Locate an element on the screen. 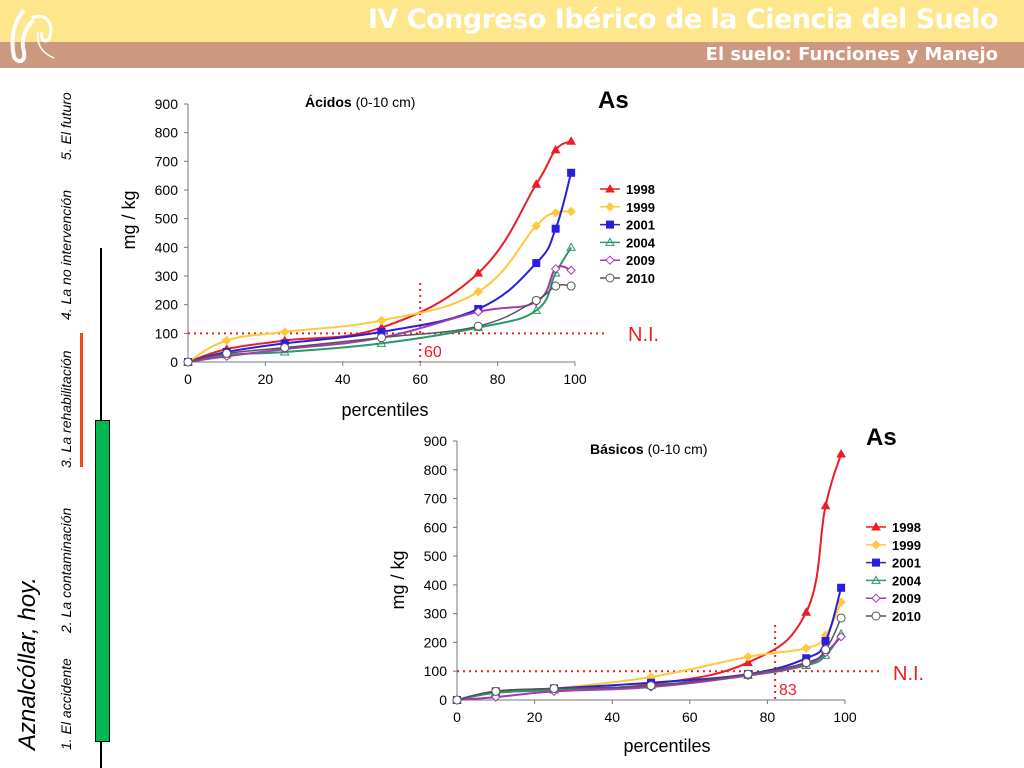 The width and height of the screenshot is (1024, 768). legend-label: 2004 is located at coordinates (907, 580).